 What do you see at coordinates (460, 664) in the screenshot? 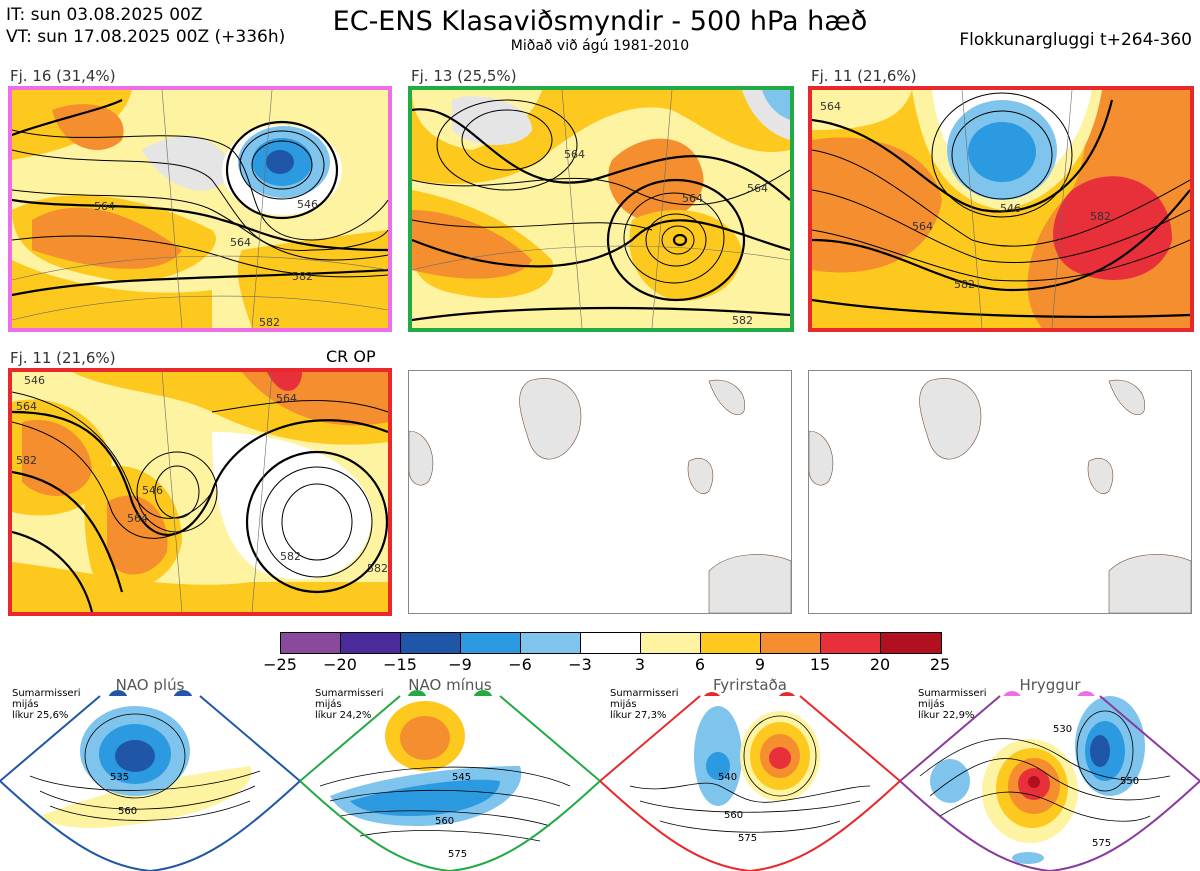
I see `colorbar-tick-label: −9` at bounding box center [460, 664].